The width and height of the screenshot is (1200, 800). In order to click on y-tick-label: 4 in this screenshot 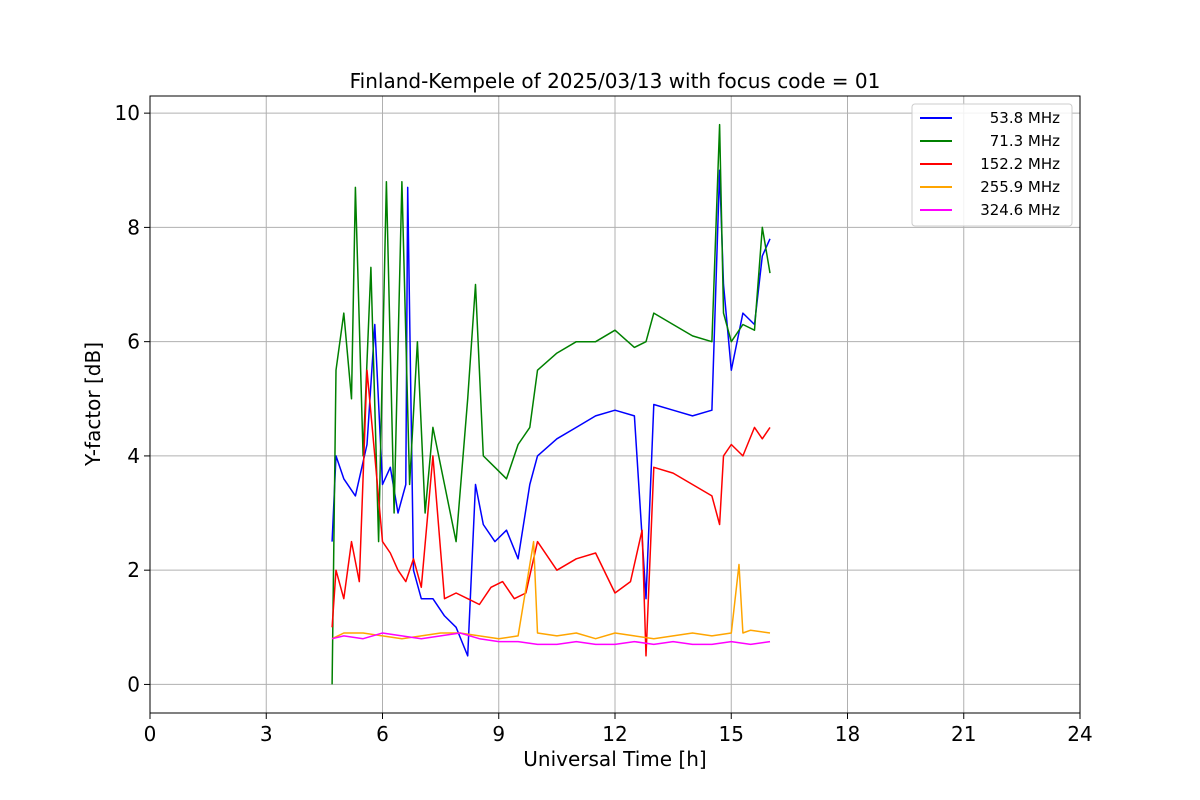, I will do `click(133, 456)`.